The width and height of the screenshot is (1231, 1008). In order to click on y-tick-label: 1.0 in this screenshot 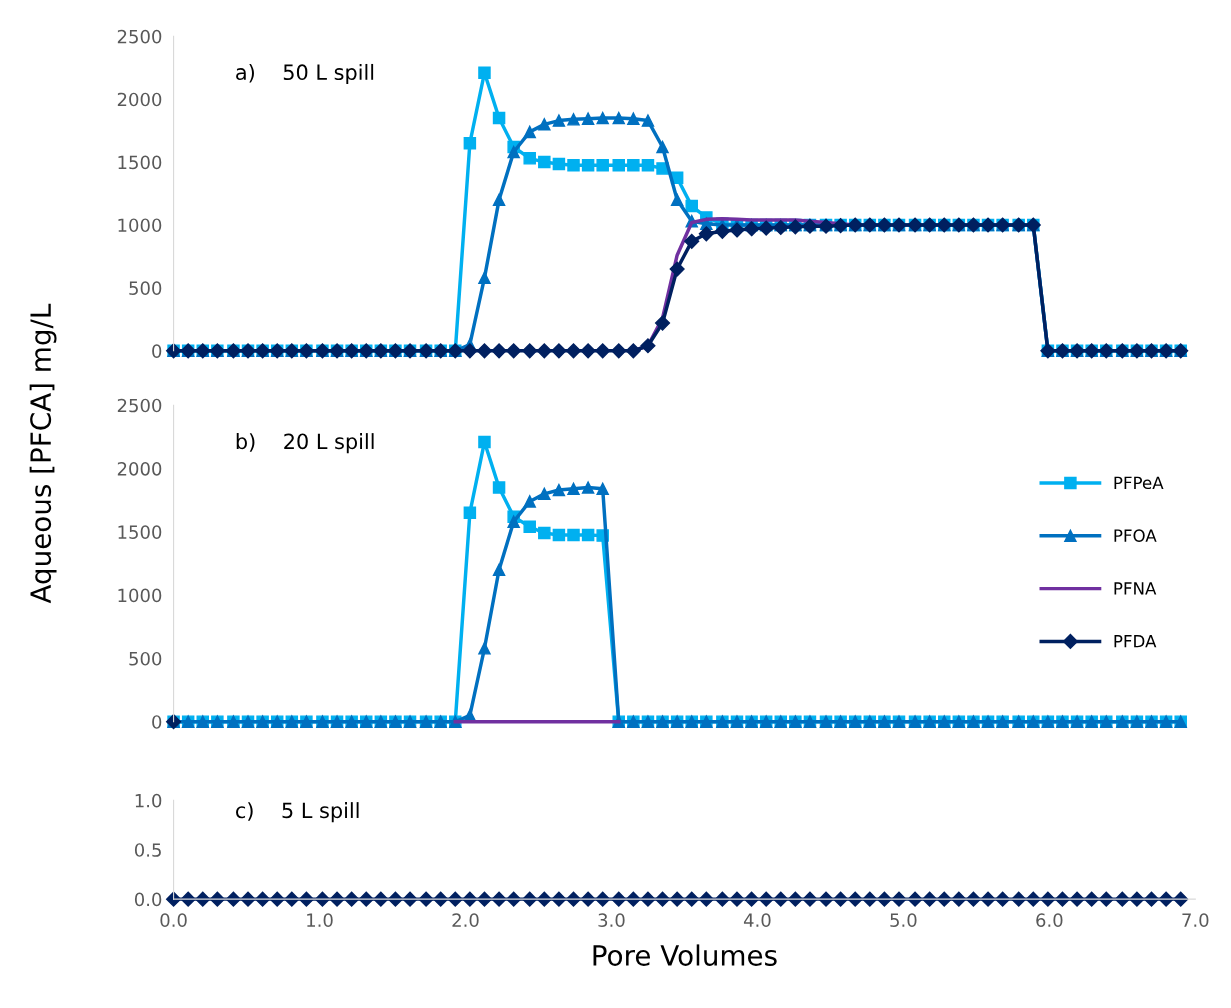, I will do `click(148, 800)`.